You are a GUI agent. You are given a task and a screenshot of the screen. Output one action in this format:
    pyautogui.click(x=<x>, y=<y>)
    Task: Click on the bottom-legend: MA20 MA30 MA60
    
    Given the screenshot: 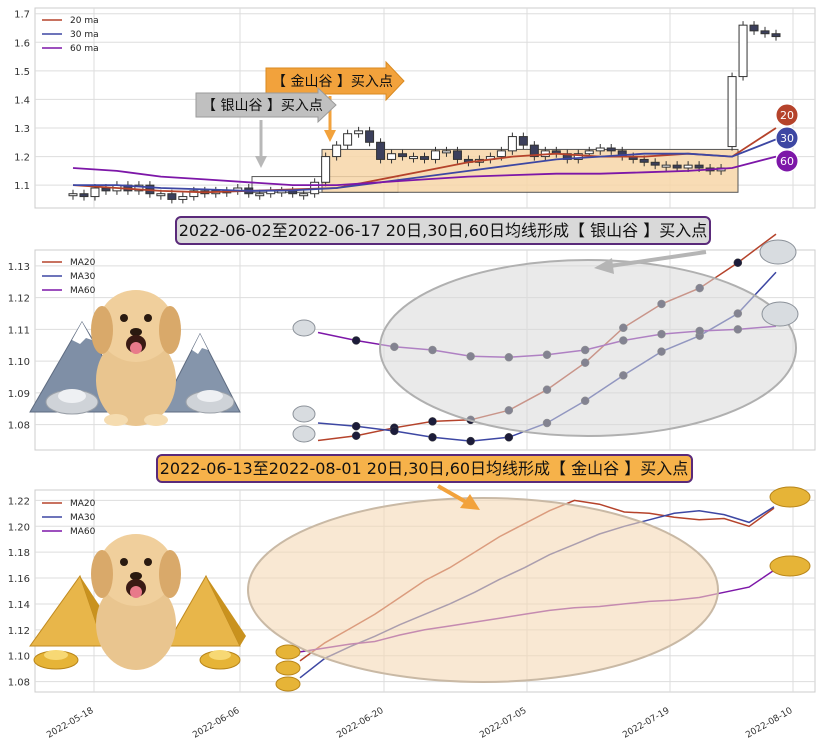 What is the action you would take?
    pyautogui.click(x=69, y=518)
    